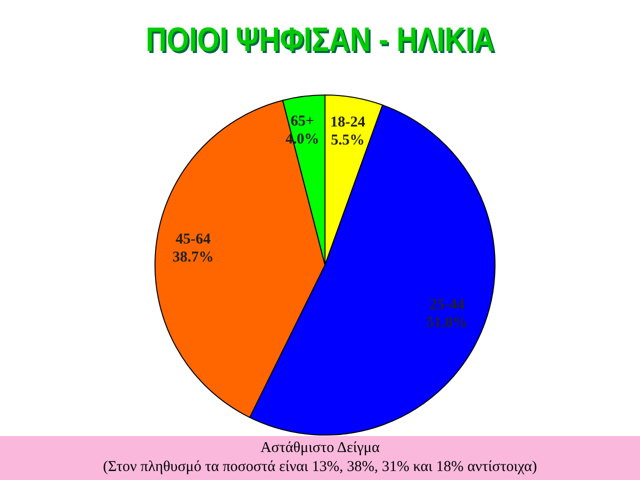  What do you see at coordinates (447, 322) in the screenshot?
I see `data-label: 51.8%` at bounding box center [447, 322].